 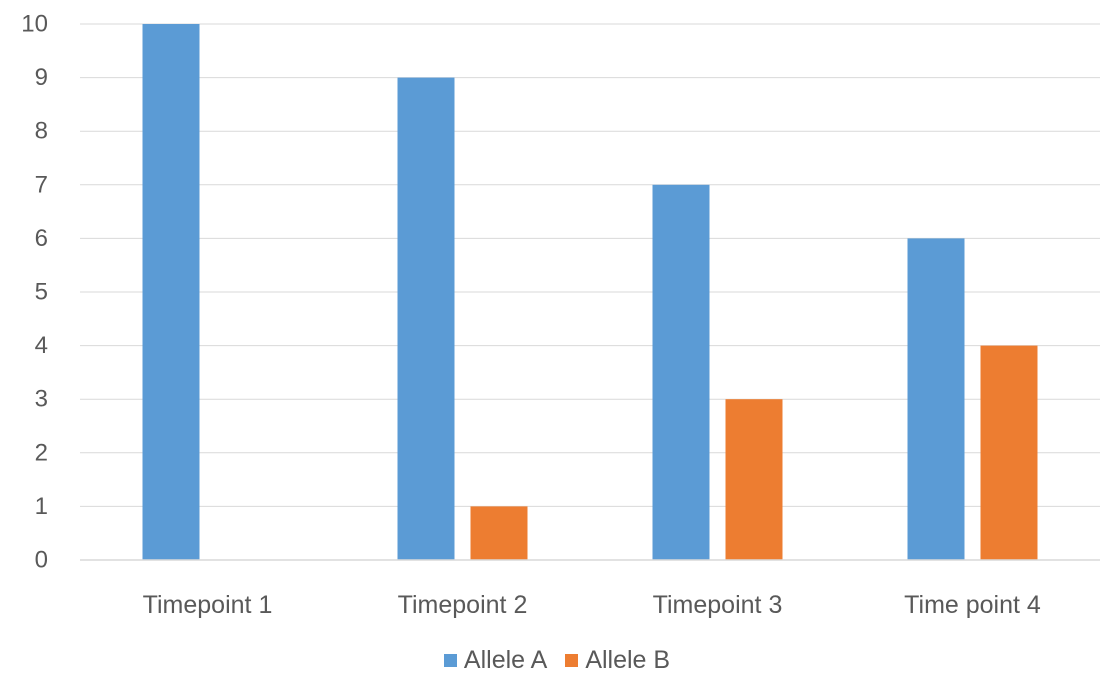 What do you see at coordinates (41, 131) in the screenshot?
I see `y-tick-label: 8` at bounding box center [41, 131].